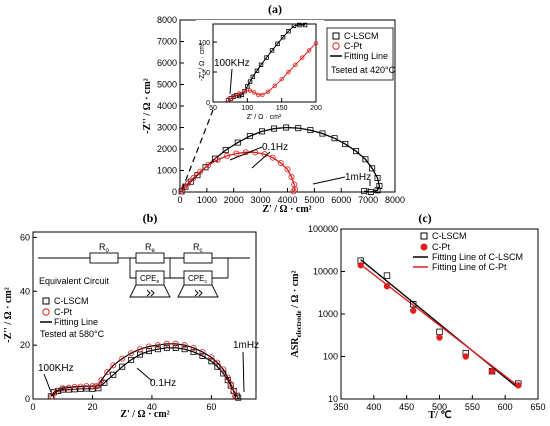  What do you see at coordinates (439, 415) in the screenshot?
I see `panel-c-xlabel: T/ ℃` at bounding box center [439, 415].